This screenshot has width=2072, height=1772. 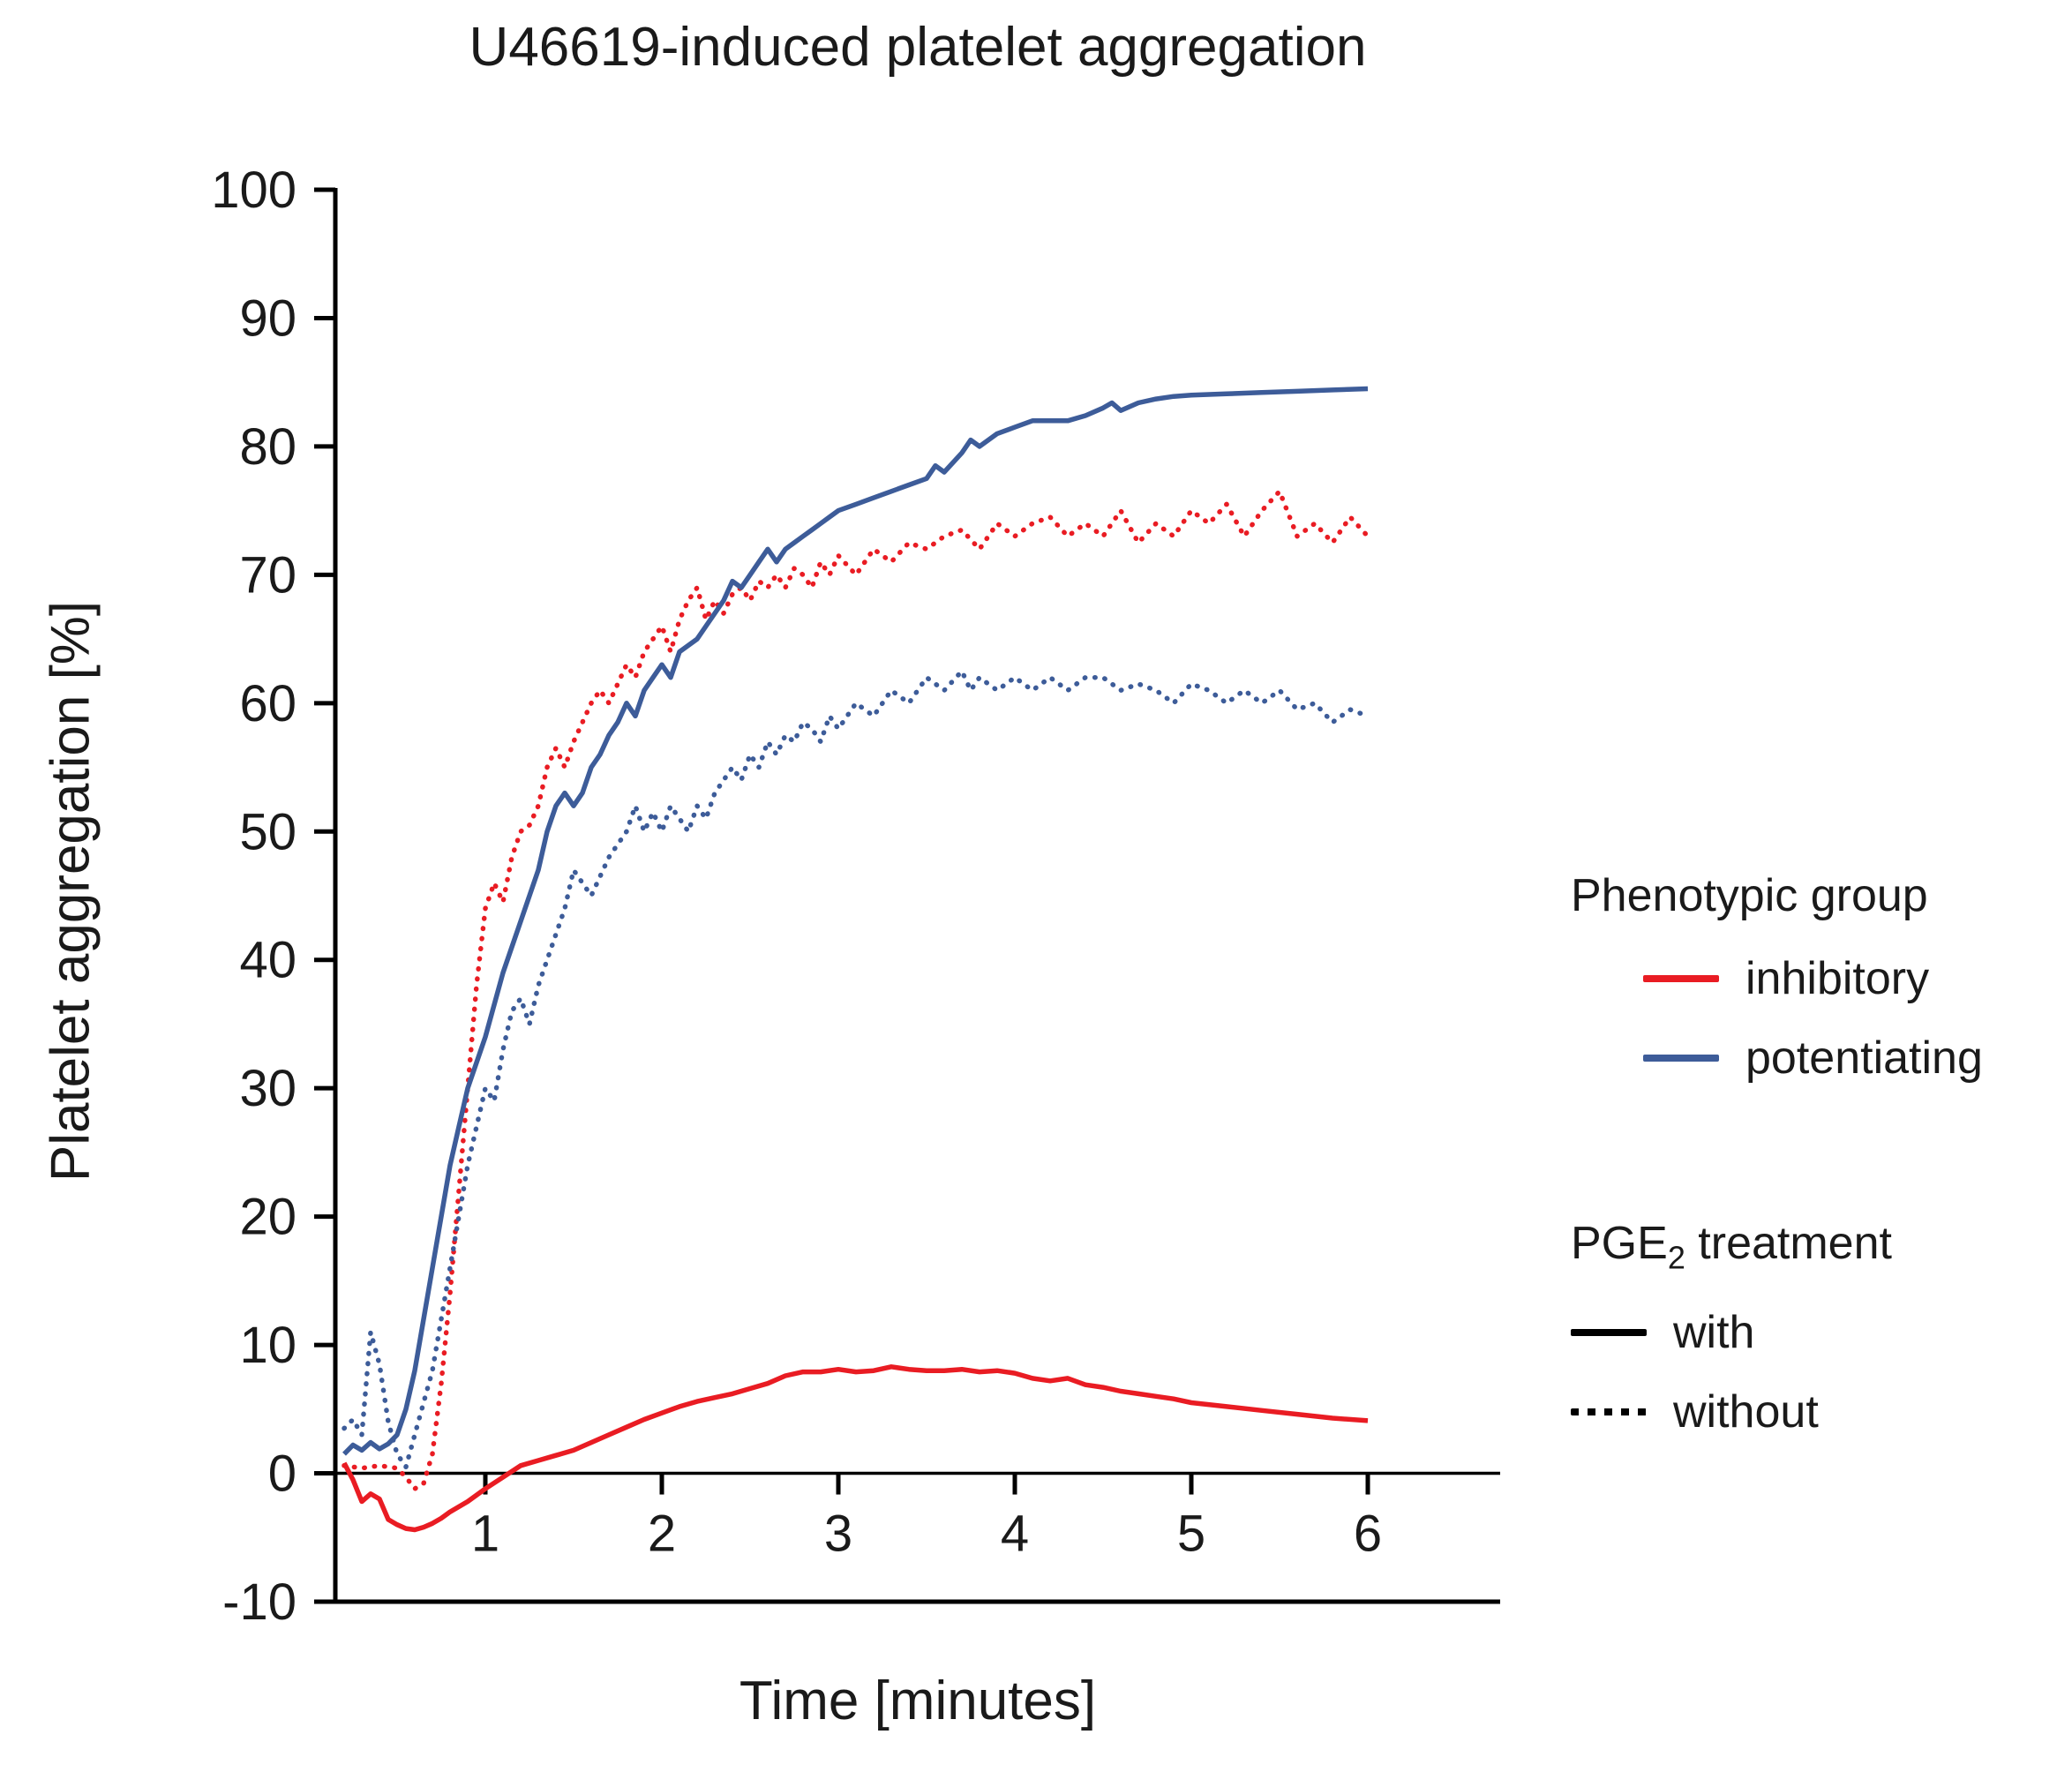 I want to click on y-tick-label: 10, so click(x=268, y=1345).